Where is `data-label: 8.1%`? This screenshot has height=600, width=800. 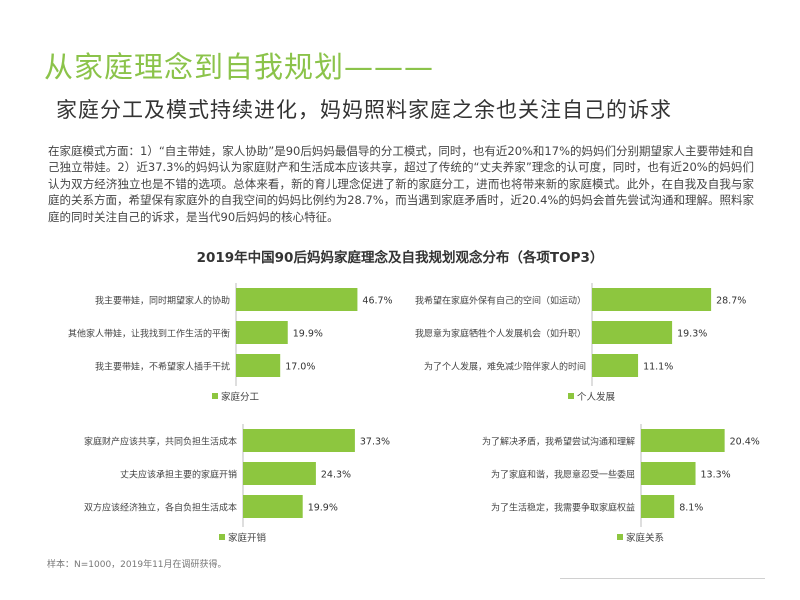 data-label: 8.1% is located at coordinates (691, 508).